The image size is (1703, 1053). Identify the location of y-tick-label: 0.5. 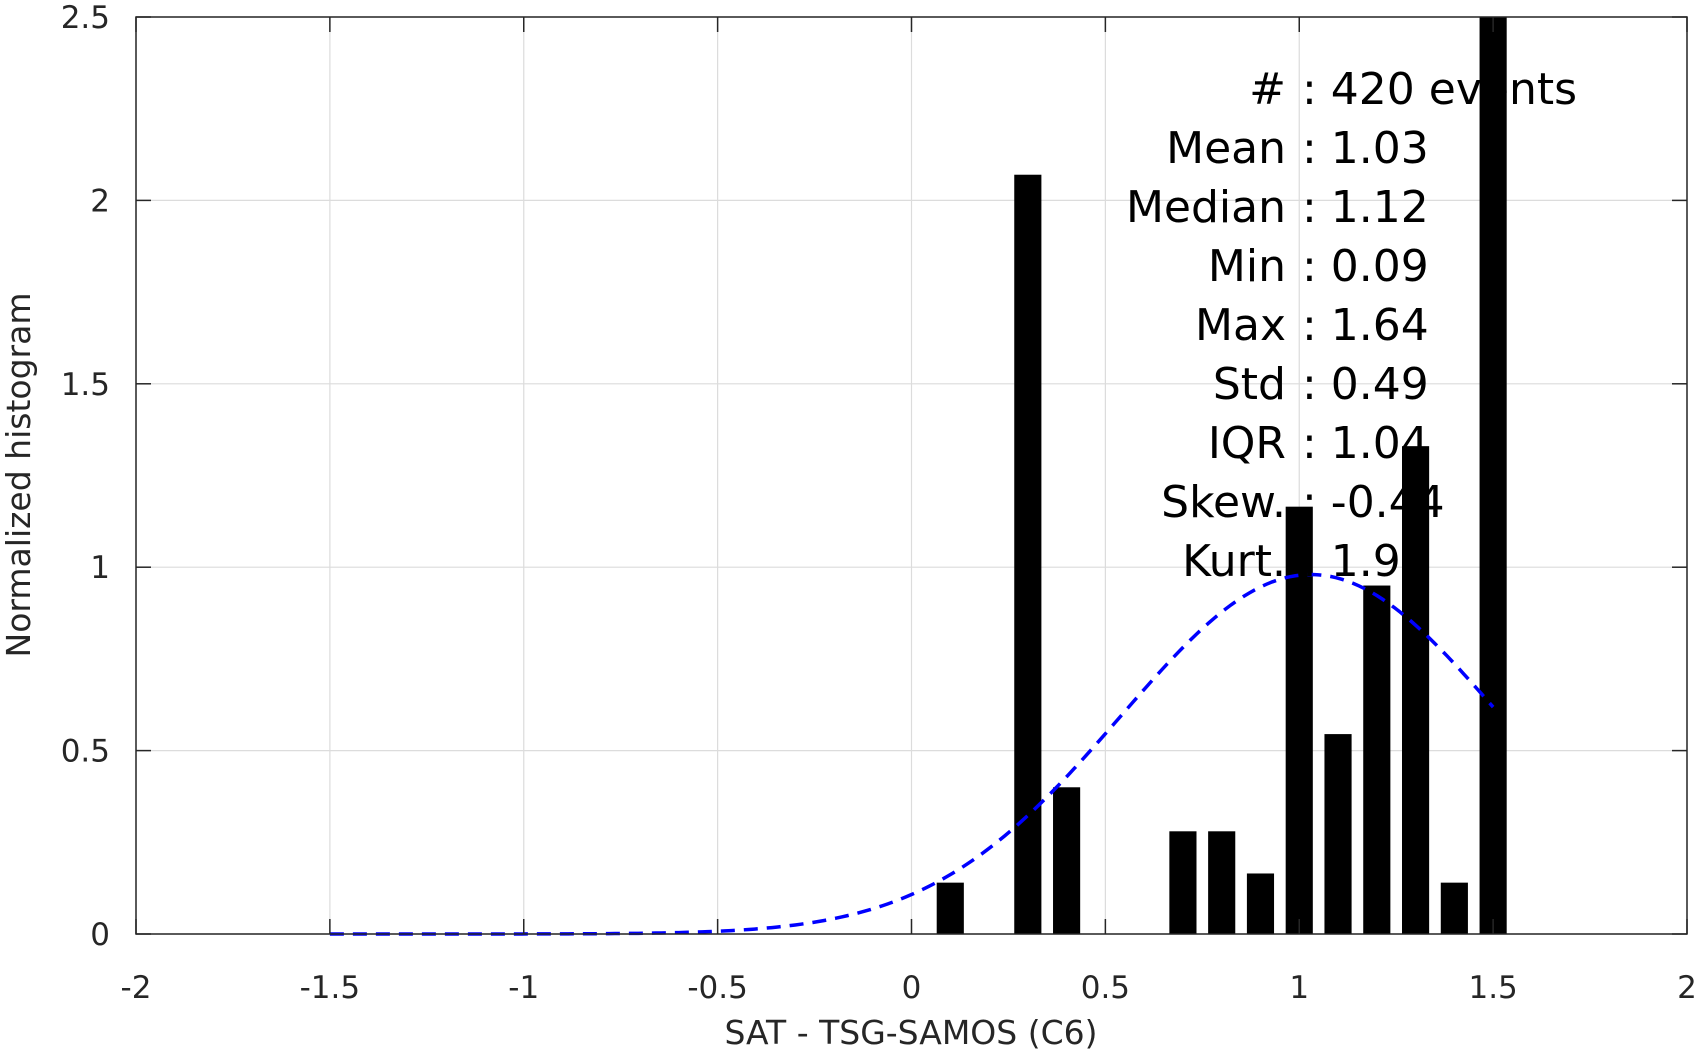
(85, 752).